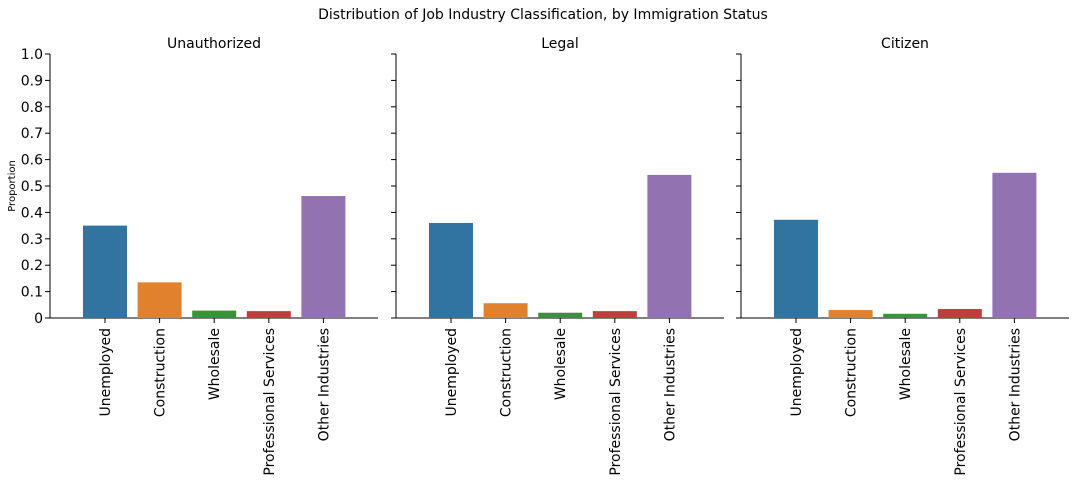 The image size is (1079, 485). I want to click on y-tick-label: 0.5, so click(32, 187).